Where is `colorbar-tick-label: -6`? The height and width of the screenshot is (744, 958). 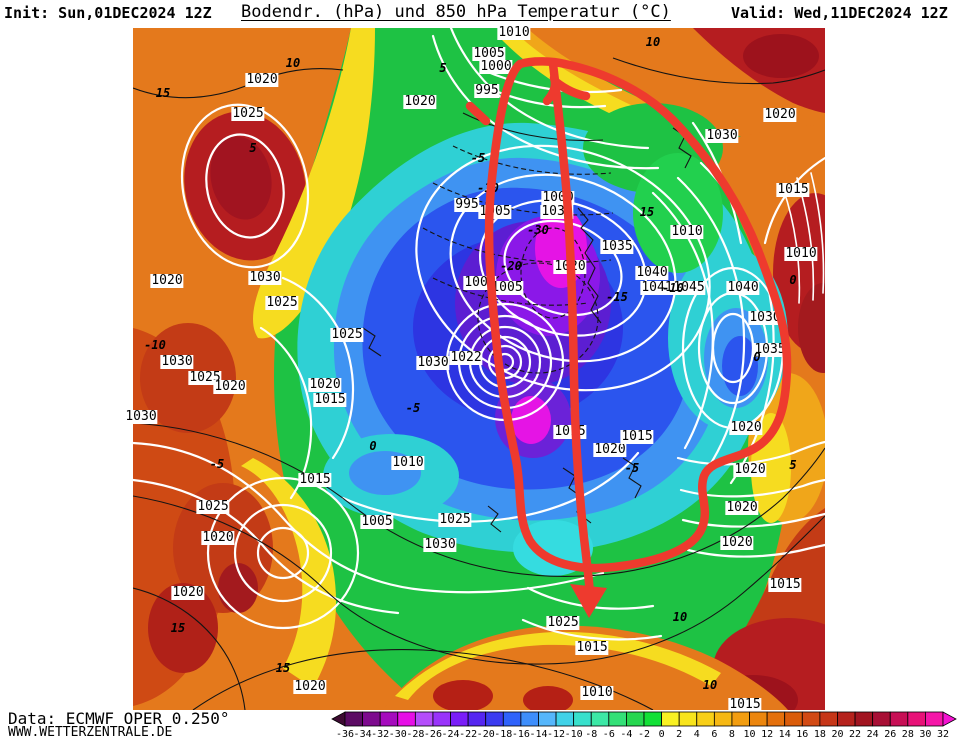
colorbar-tick-label: -6 is located at coordinates (609, 734).